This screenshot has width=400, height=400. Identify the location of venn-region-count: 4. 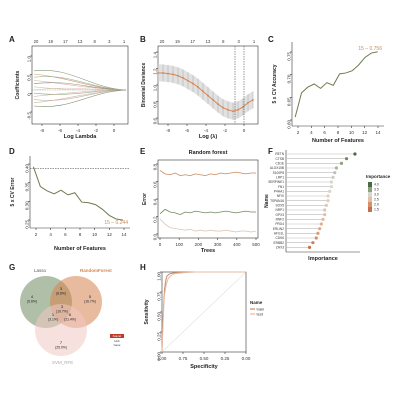
(32, 296).